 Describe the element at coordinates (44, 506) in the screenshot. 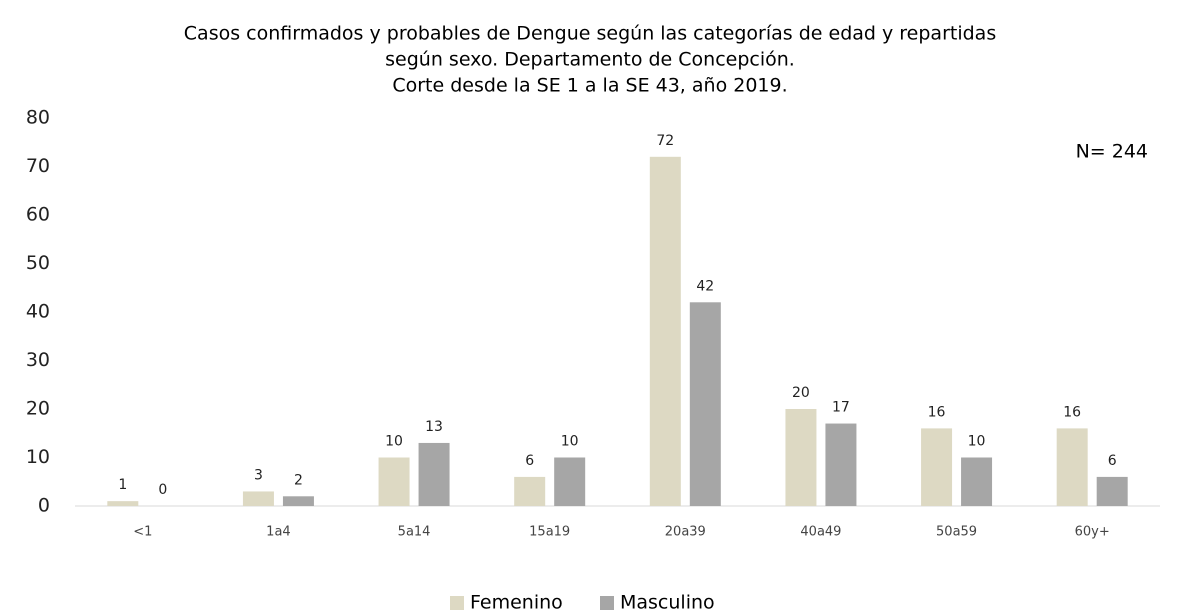

I see `y-tick-label: 0` at that location.